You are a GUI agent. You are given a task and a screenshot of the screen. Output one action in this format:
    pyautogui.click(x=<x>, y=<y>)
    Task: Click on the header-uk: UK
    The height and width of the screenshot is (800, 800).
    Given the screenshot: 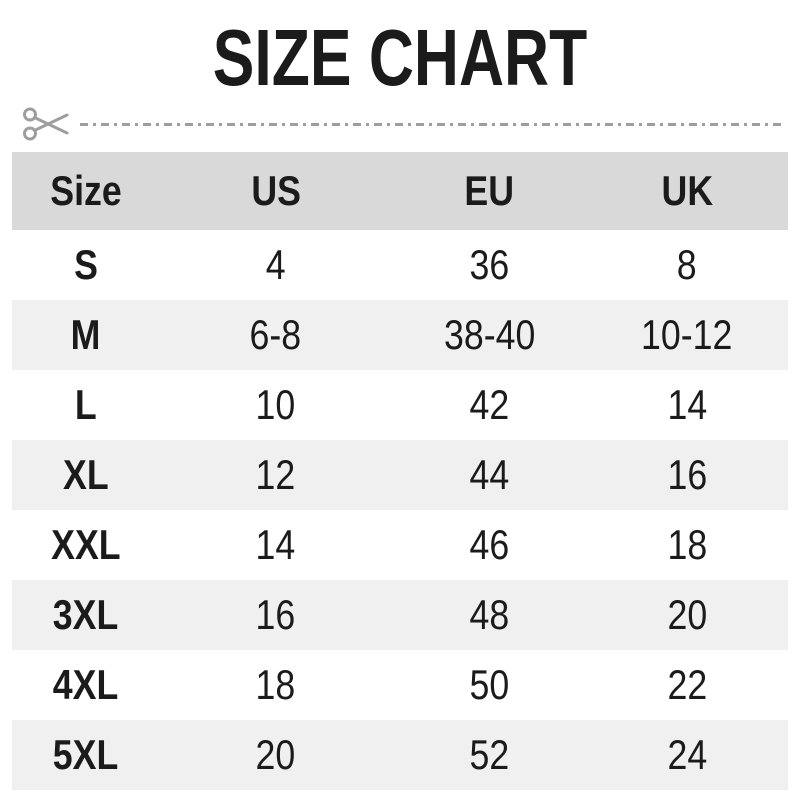 What is the action you would take?
    pyautogui.click(x=687, y=191)
    